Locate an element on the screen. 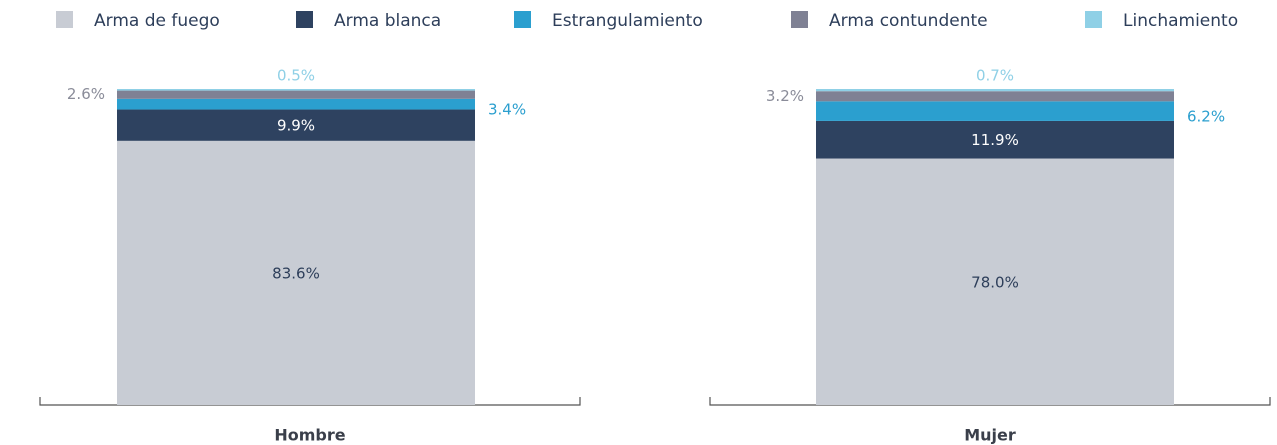 Image resolution: width=1277 pixels, height=445 pixels. value-label: 11.9% is located at coordinates (995, 140).